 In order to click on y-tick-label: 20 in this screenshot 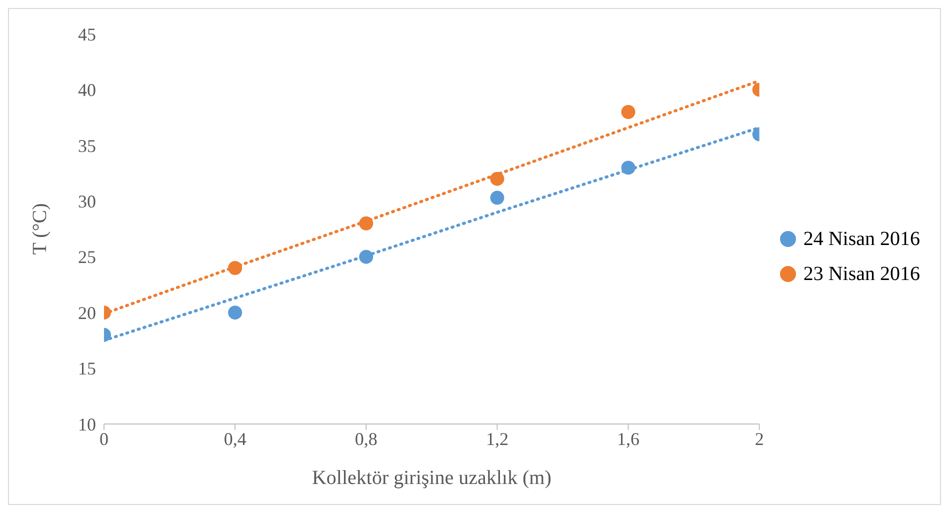, I will do `click(87, 312)`.